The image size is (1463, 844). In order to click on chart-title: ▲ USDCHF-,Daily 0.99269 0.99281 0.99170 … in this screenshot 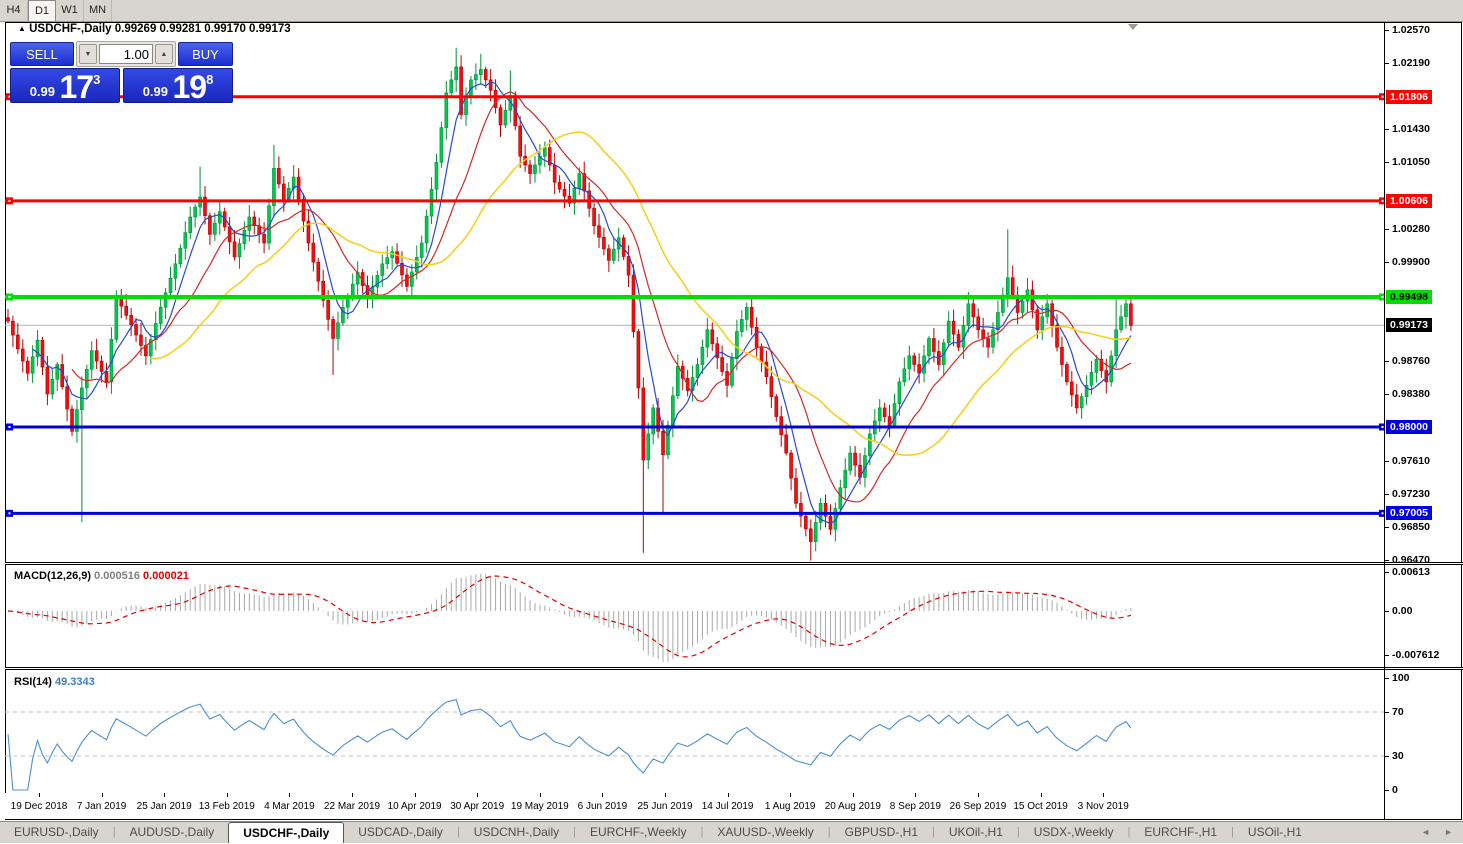, I will do `click(154, 29)`.